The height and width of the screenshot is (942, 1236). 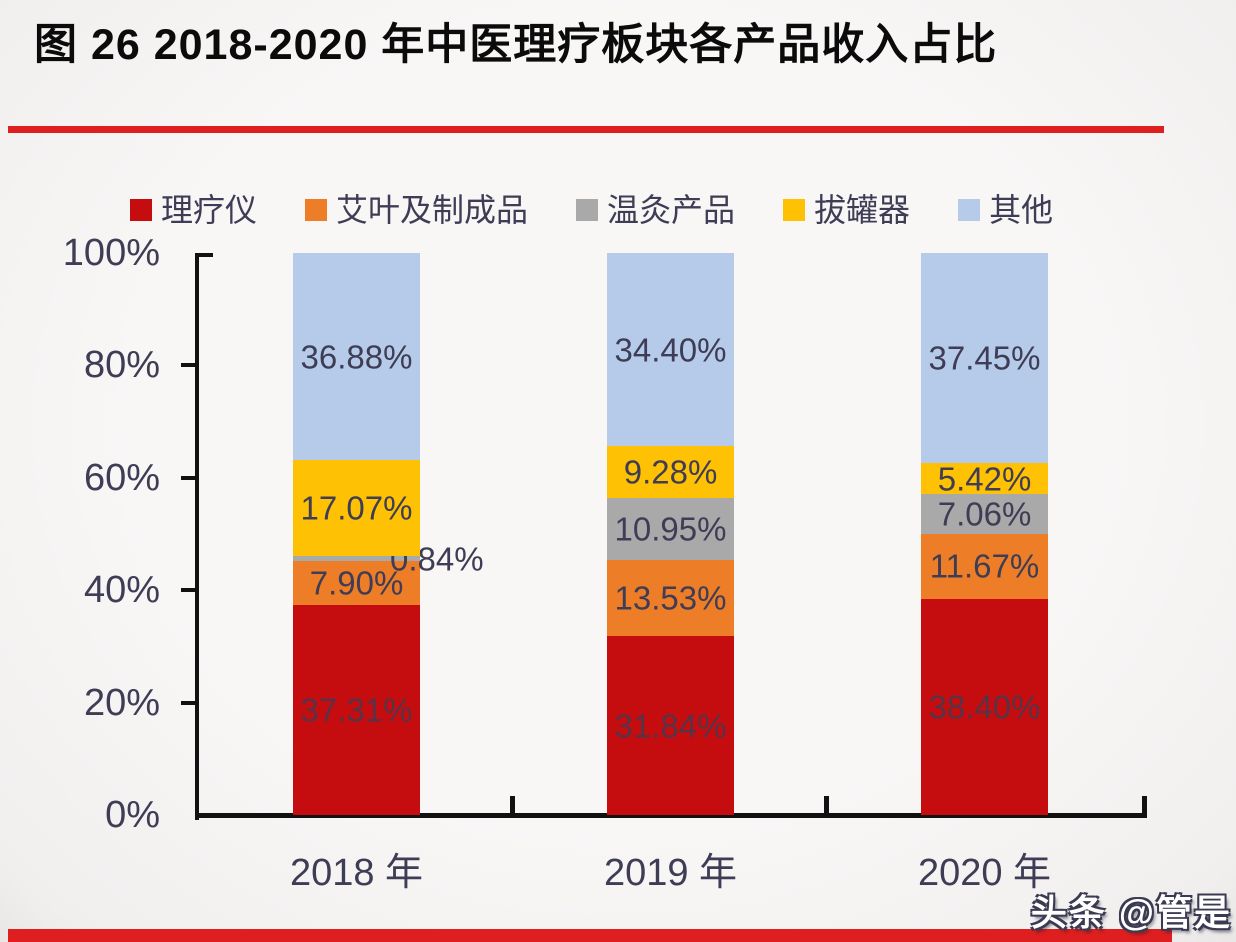 What do you see at coordinates (121, 590) in the screenshot?
I see `y-axis-tick-label: 40%` at bounding box center [121, 590].